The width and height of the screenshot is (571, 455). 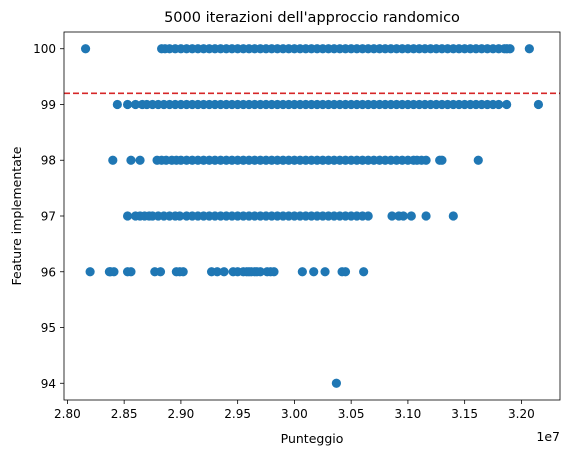 What do you see at coordinates (464, 414) in the screenshot?
I see `x-tick-label: 3.15` at bounding box center [464, 414].